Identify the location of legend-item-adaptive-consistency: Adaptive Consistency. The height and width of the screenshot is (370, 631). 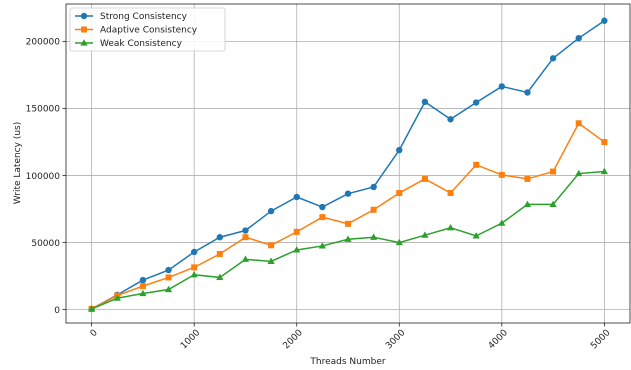
(136, 31).